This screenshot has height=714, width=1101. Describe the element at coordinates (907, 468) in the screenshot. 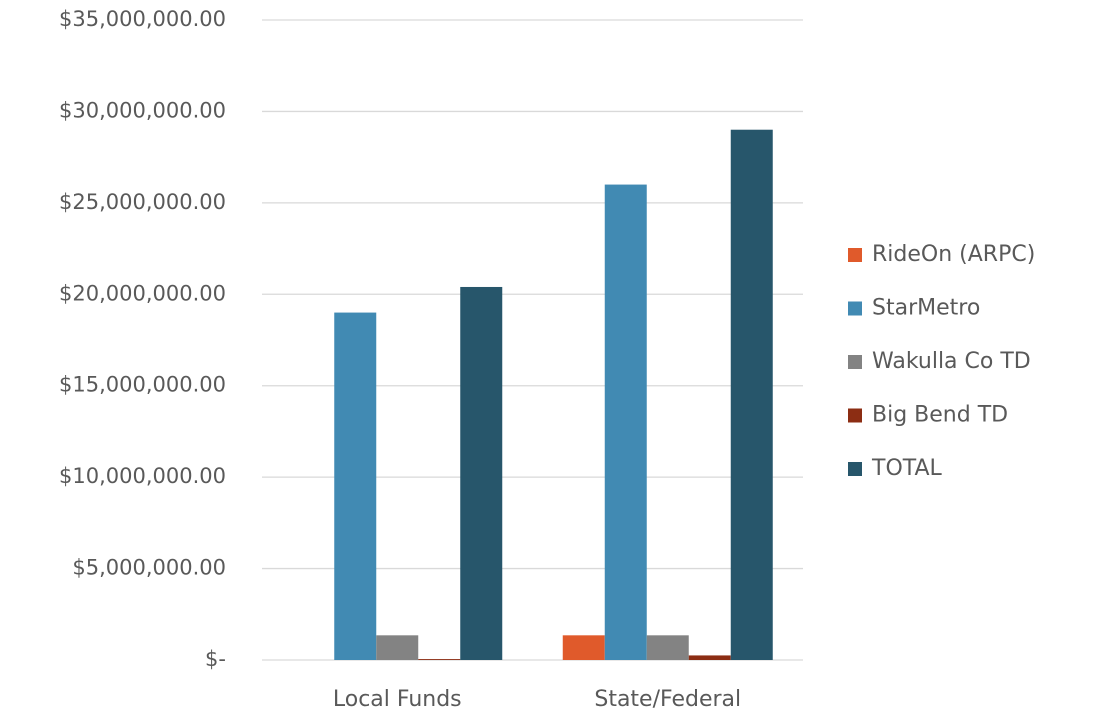

I see `legend-label: TOTAL` at that location.